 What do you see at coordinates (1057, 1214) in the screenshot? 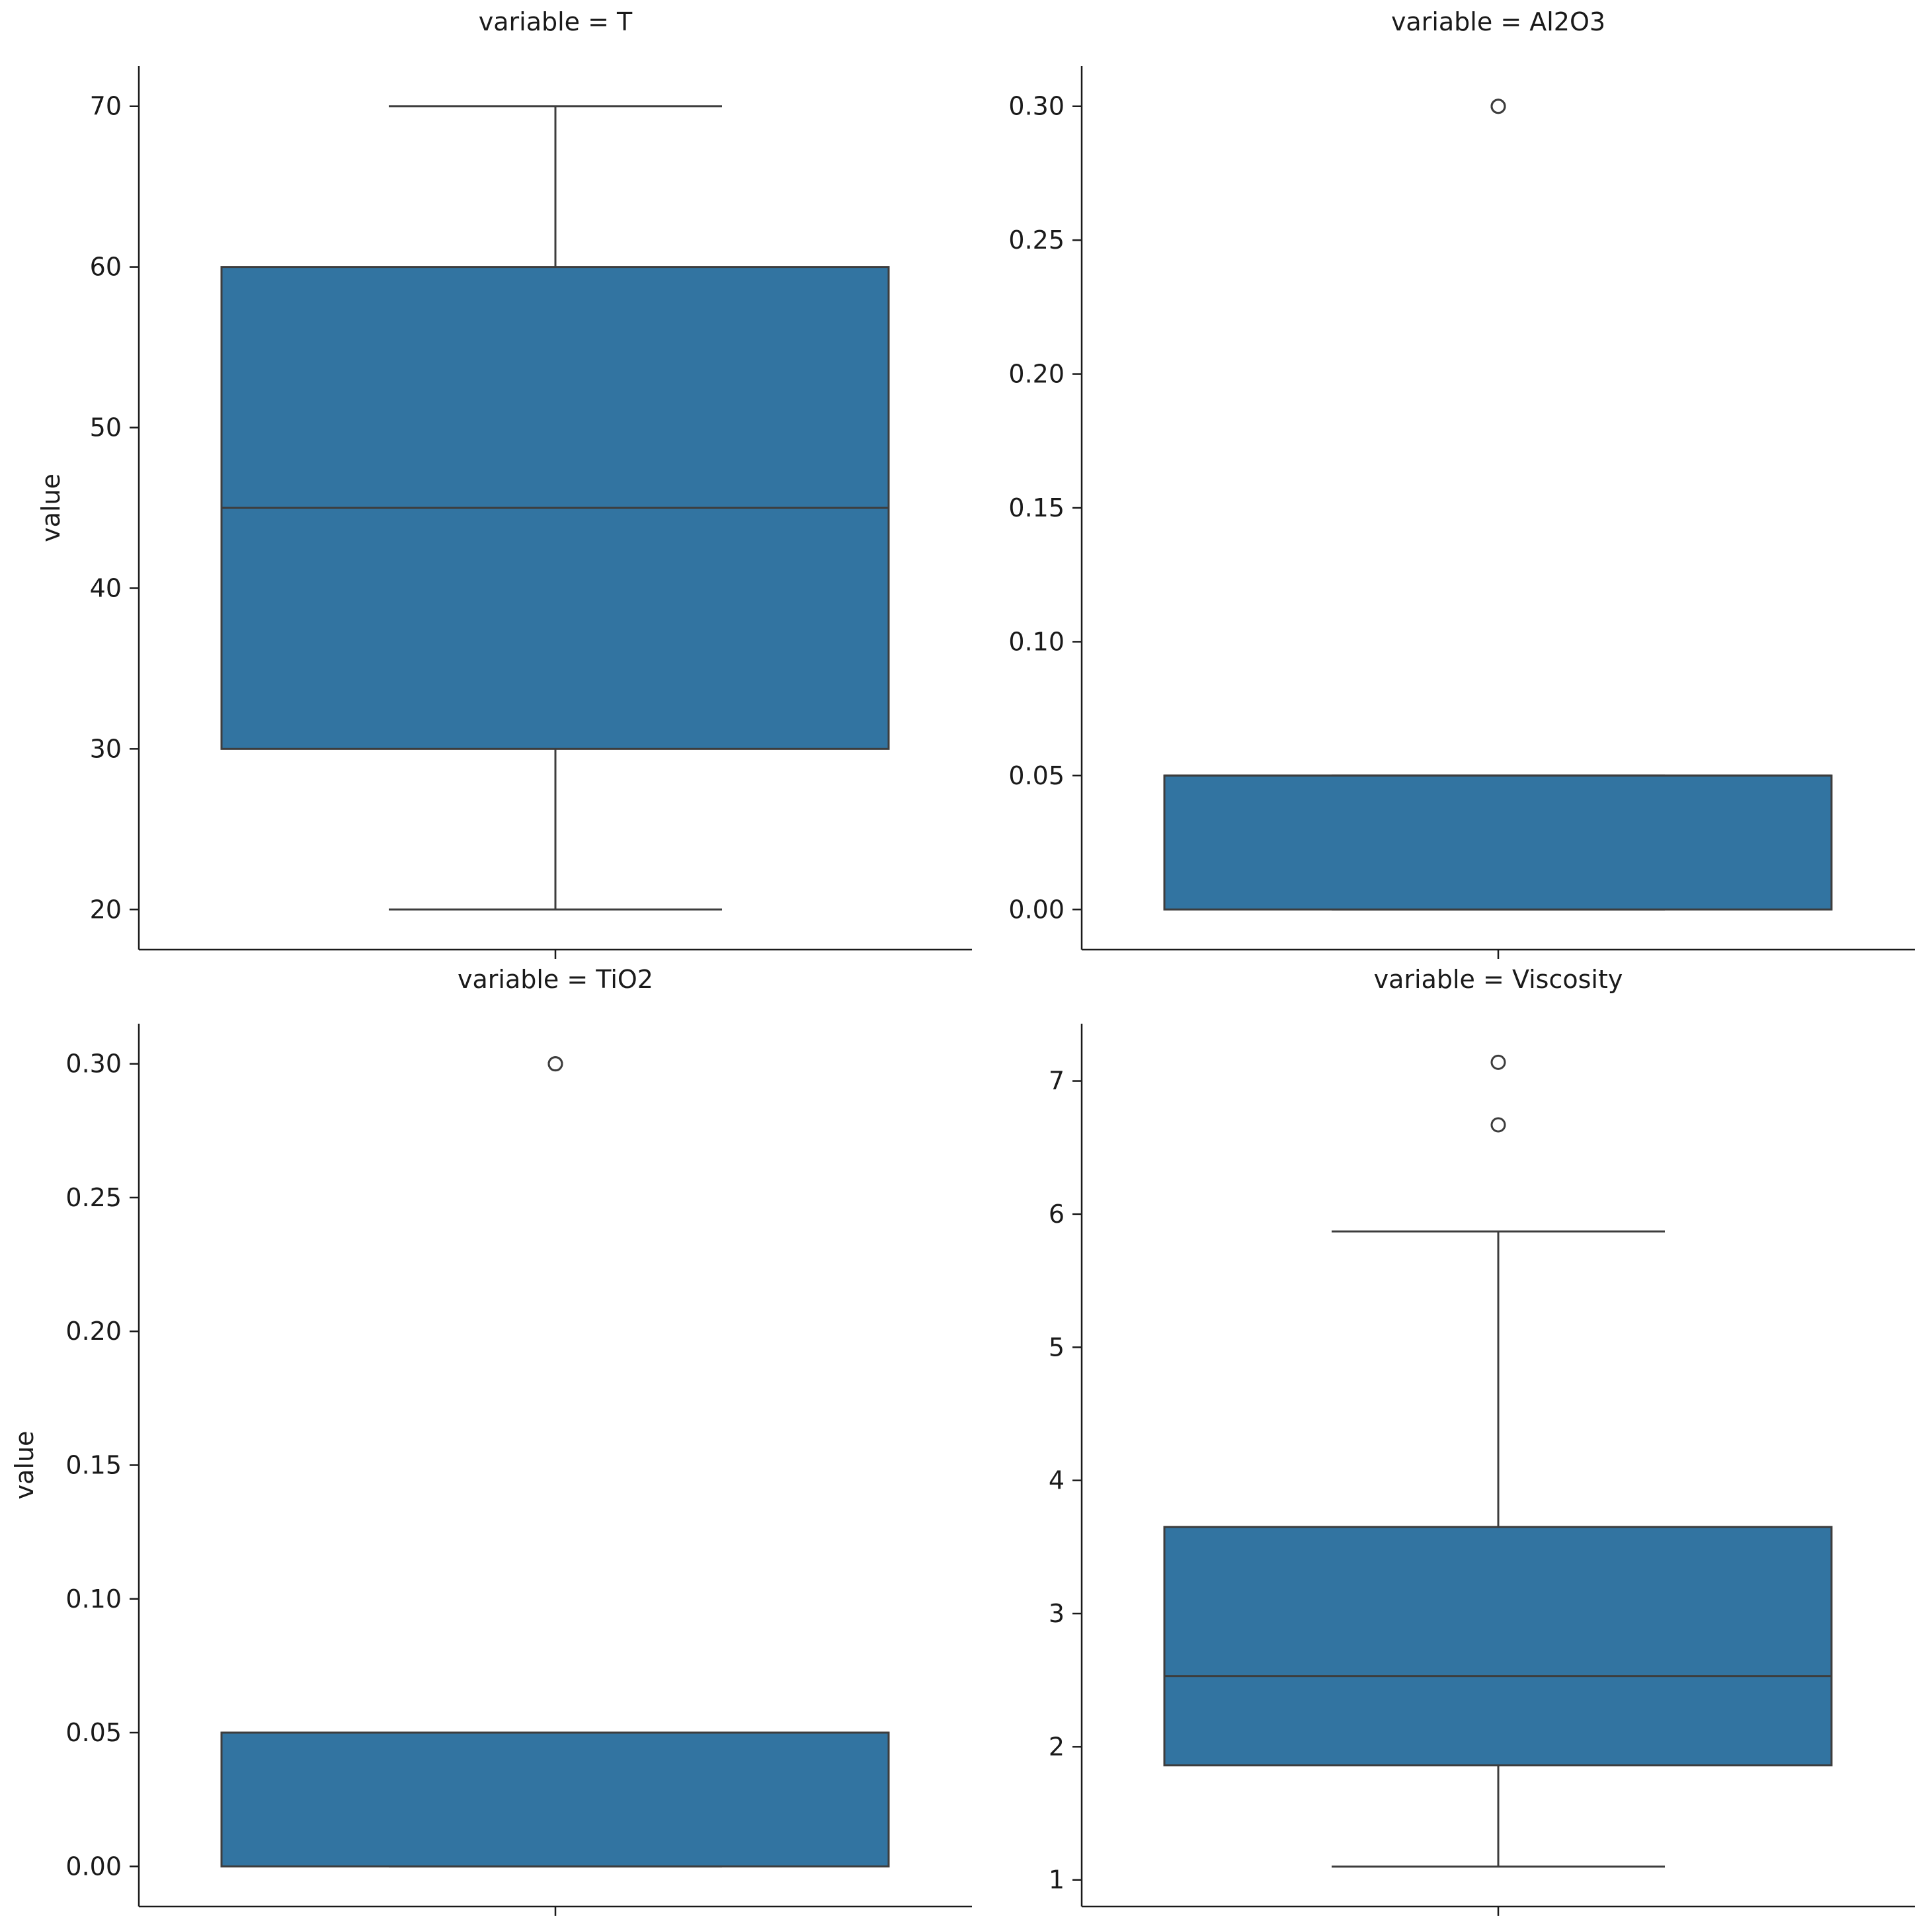
I see `y-tick-label: 6` at bounding box center [1057, 1214].